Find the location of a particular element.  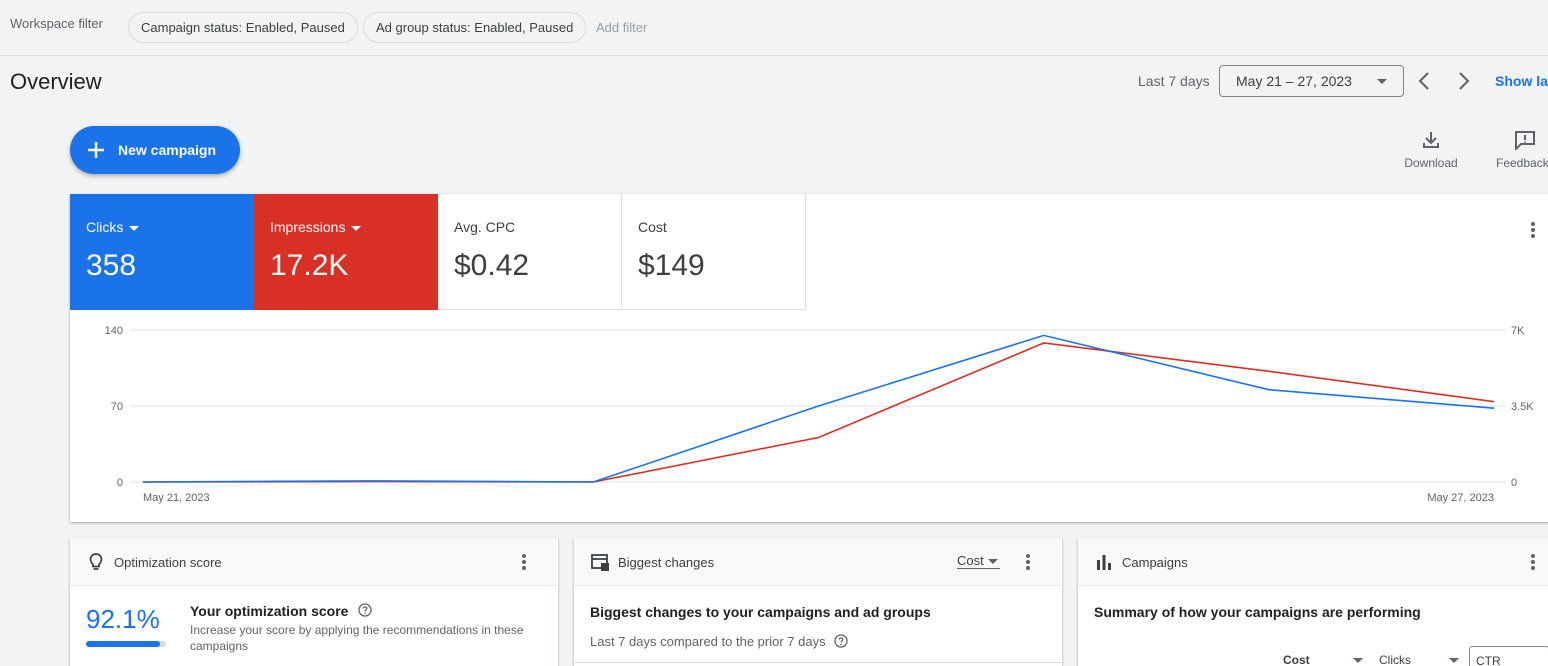

date-range-value: May 21 – 27, 2023 is located at coordinates (1294, 81).